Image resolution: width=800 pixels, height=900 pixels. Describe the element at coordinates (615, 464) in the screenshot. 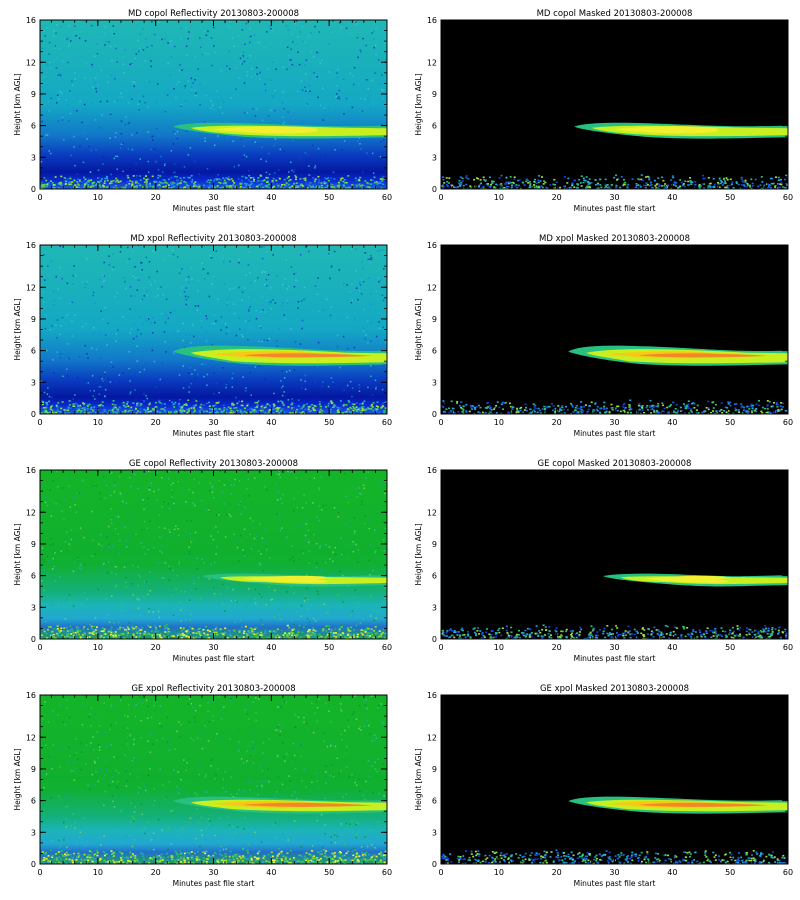

I see `panel-title: GE copol Masked 20130803-200008` at that location.